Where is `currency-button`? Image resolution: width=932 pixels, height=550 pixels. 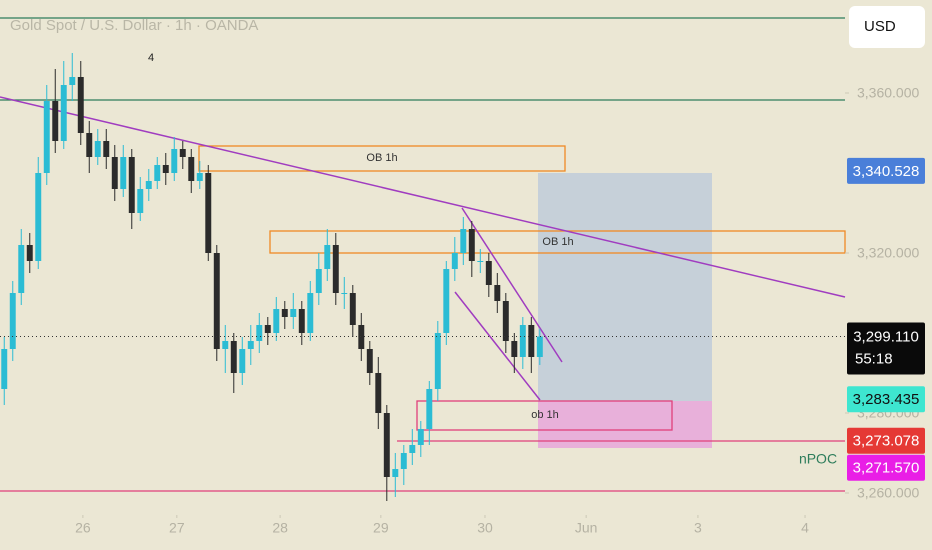 currency-button is located at coordinates (887, 27).